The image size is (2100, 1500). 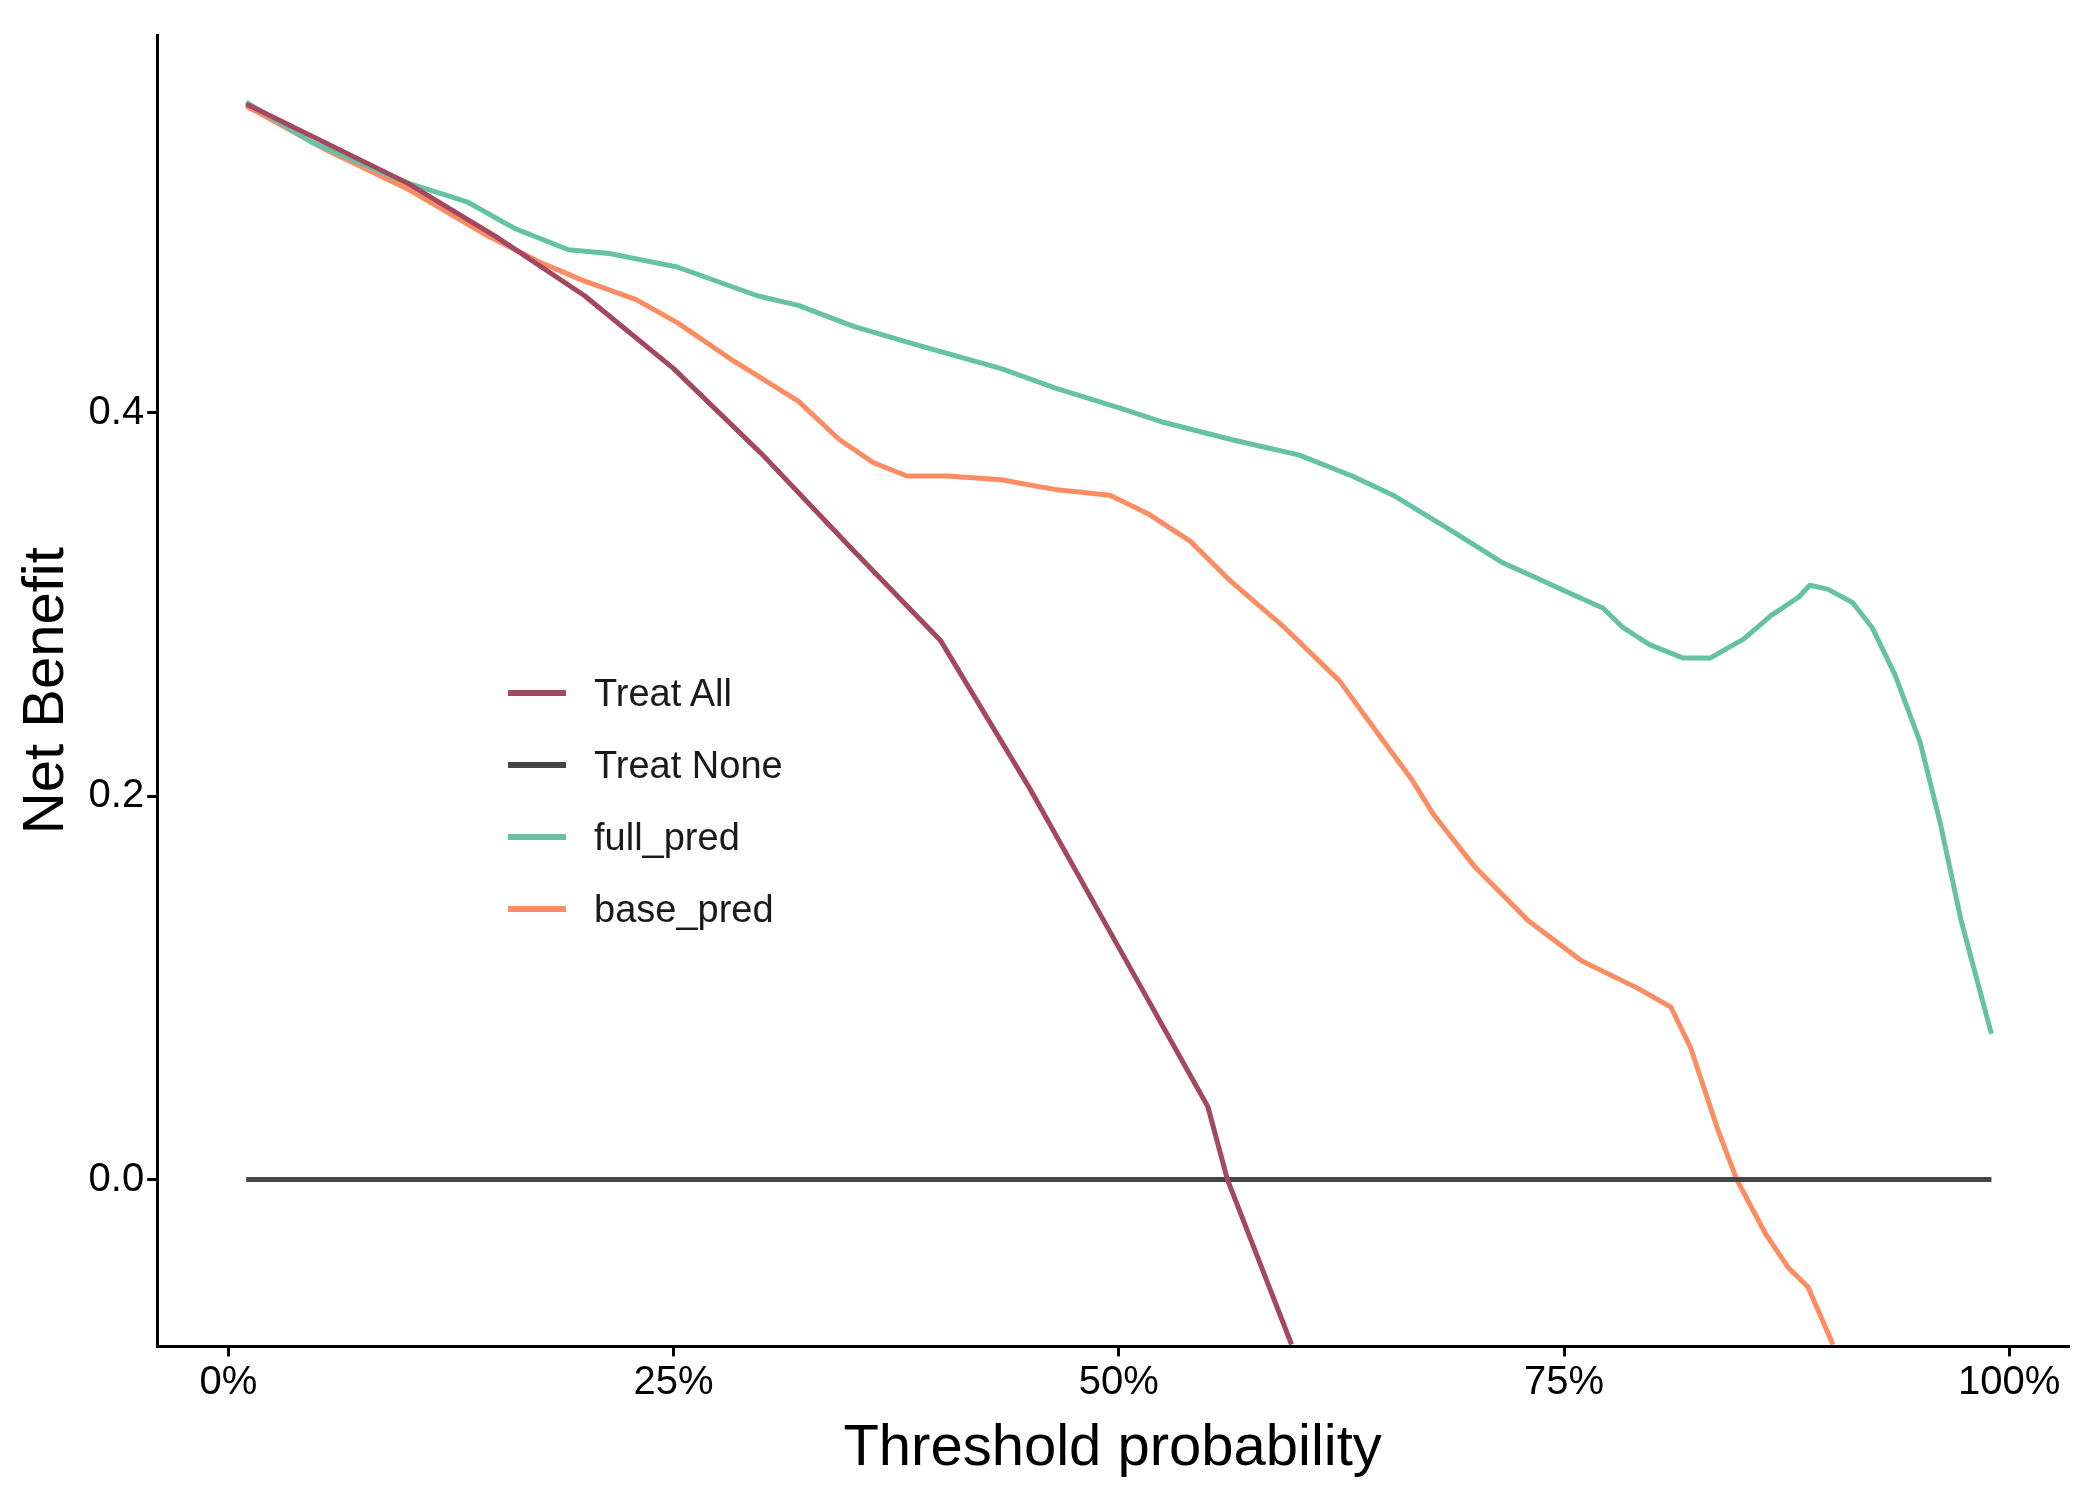 I want to click on x-tick-label: 75%, so click(x=1564, y=1380).